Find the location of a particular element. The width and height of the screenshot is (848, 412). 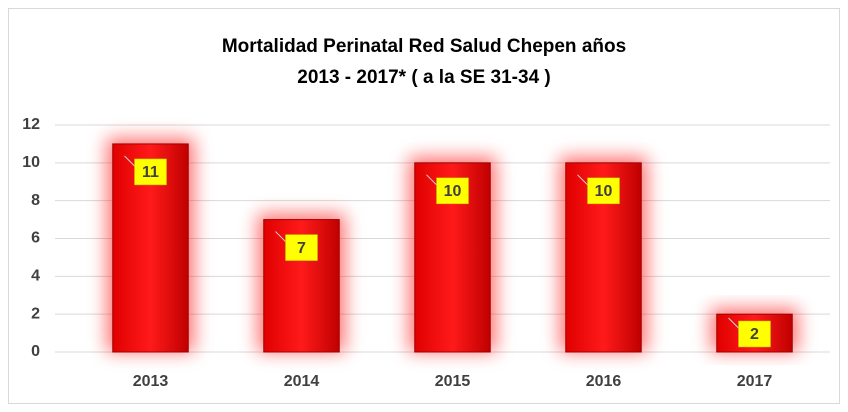

x-tick-label: 2016 is located at coordinates (604, 381).